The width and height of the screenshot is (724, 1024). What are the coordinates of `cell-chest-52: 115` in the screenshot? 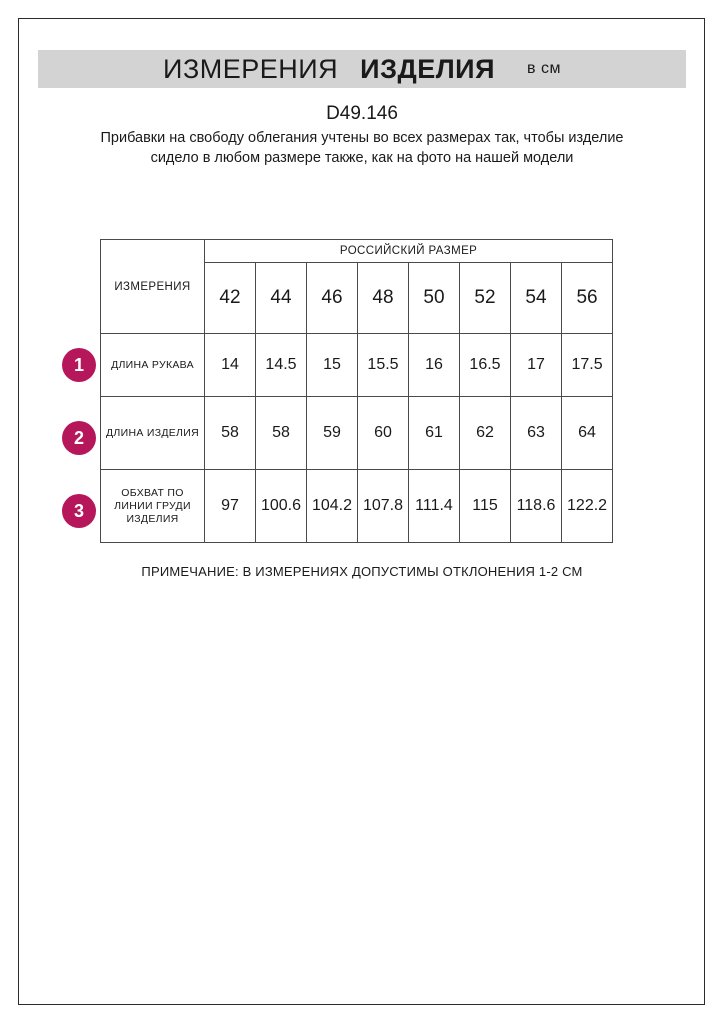 It's located at (485, 506).